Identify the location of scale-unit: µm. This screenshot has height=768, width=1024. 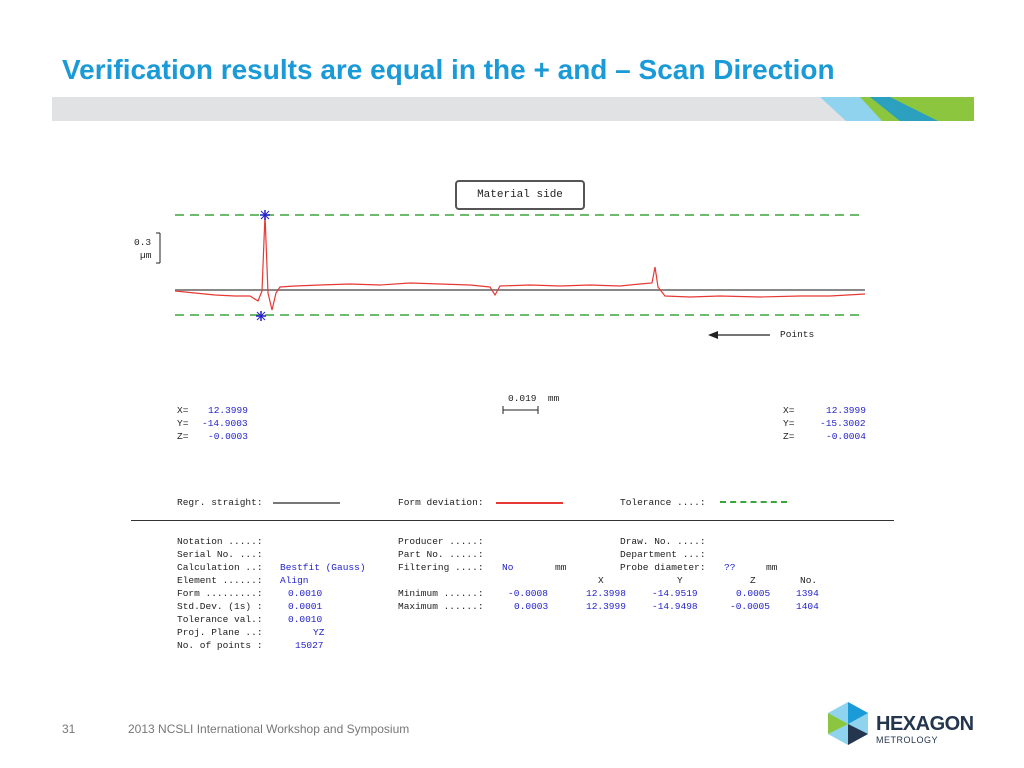
(146, 255).